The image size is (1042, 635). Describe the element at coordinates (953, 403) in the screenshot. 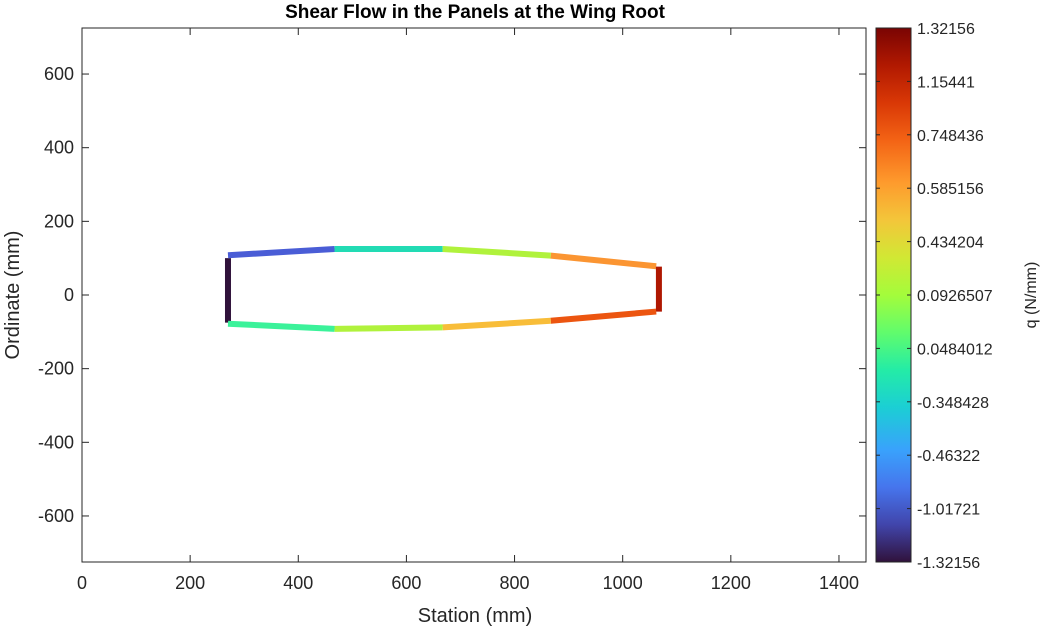

I see `colorbar-tick-label: -0.348428` at that location.